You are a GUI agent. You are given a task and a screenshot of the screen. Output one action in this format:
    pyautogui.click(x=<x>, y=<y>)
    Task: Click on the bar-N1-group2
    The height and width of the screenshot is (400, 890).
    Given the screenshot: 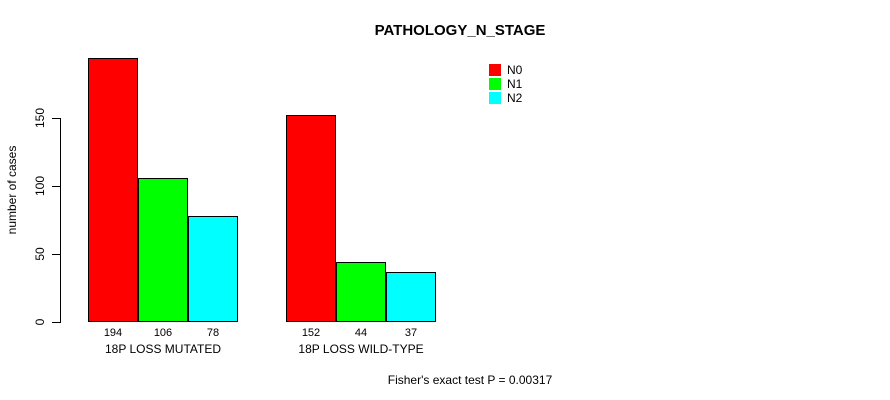 What is the action you would take?
    pyautogui.click(x=361, y=292)
    